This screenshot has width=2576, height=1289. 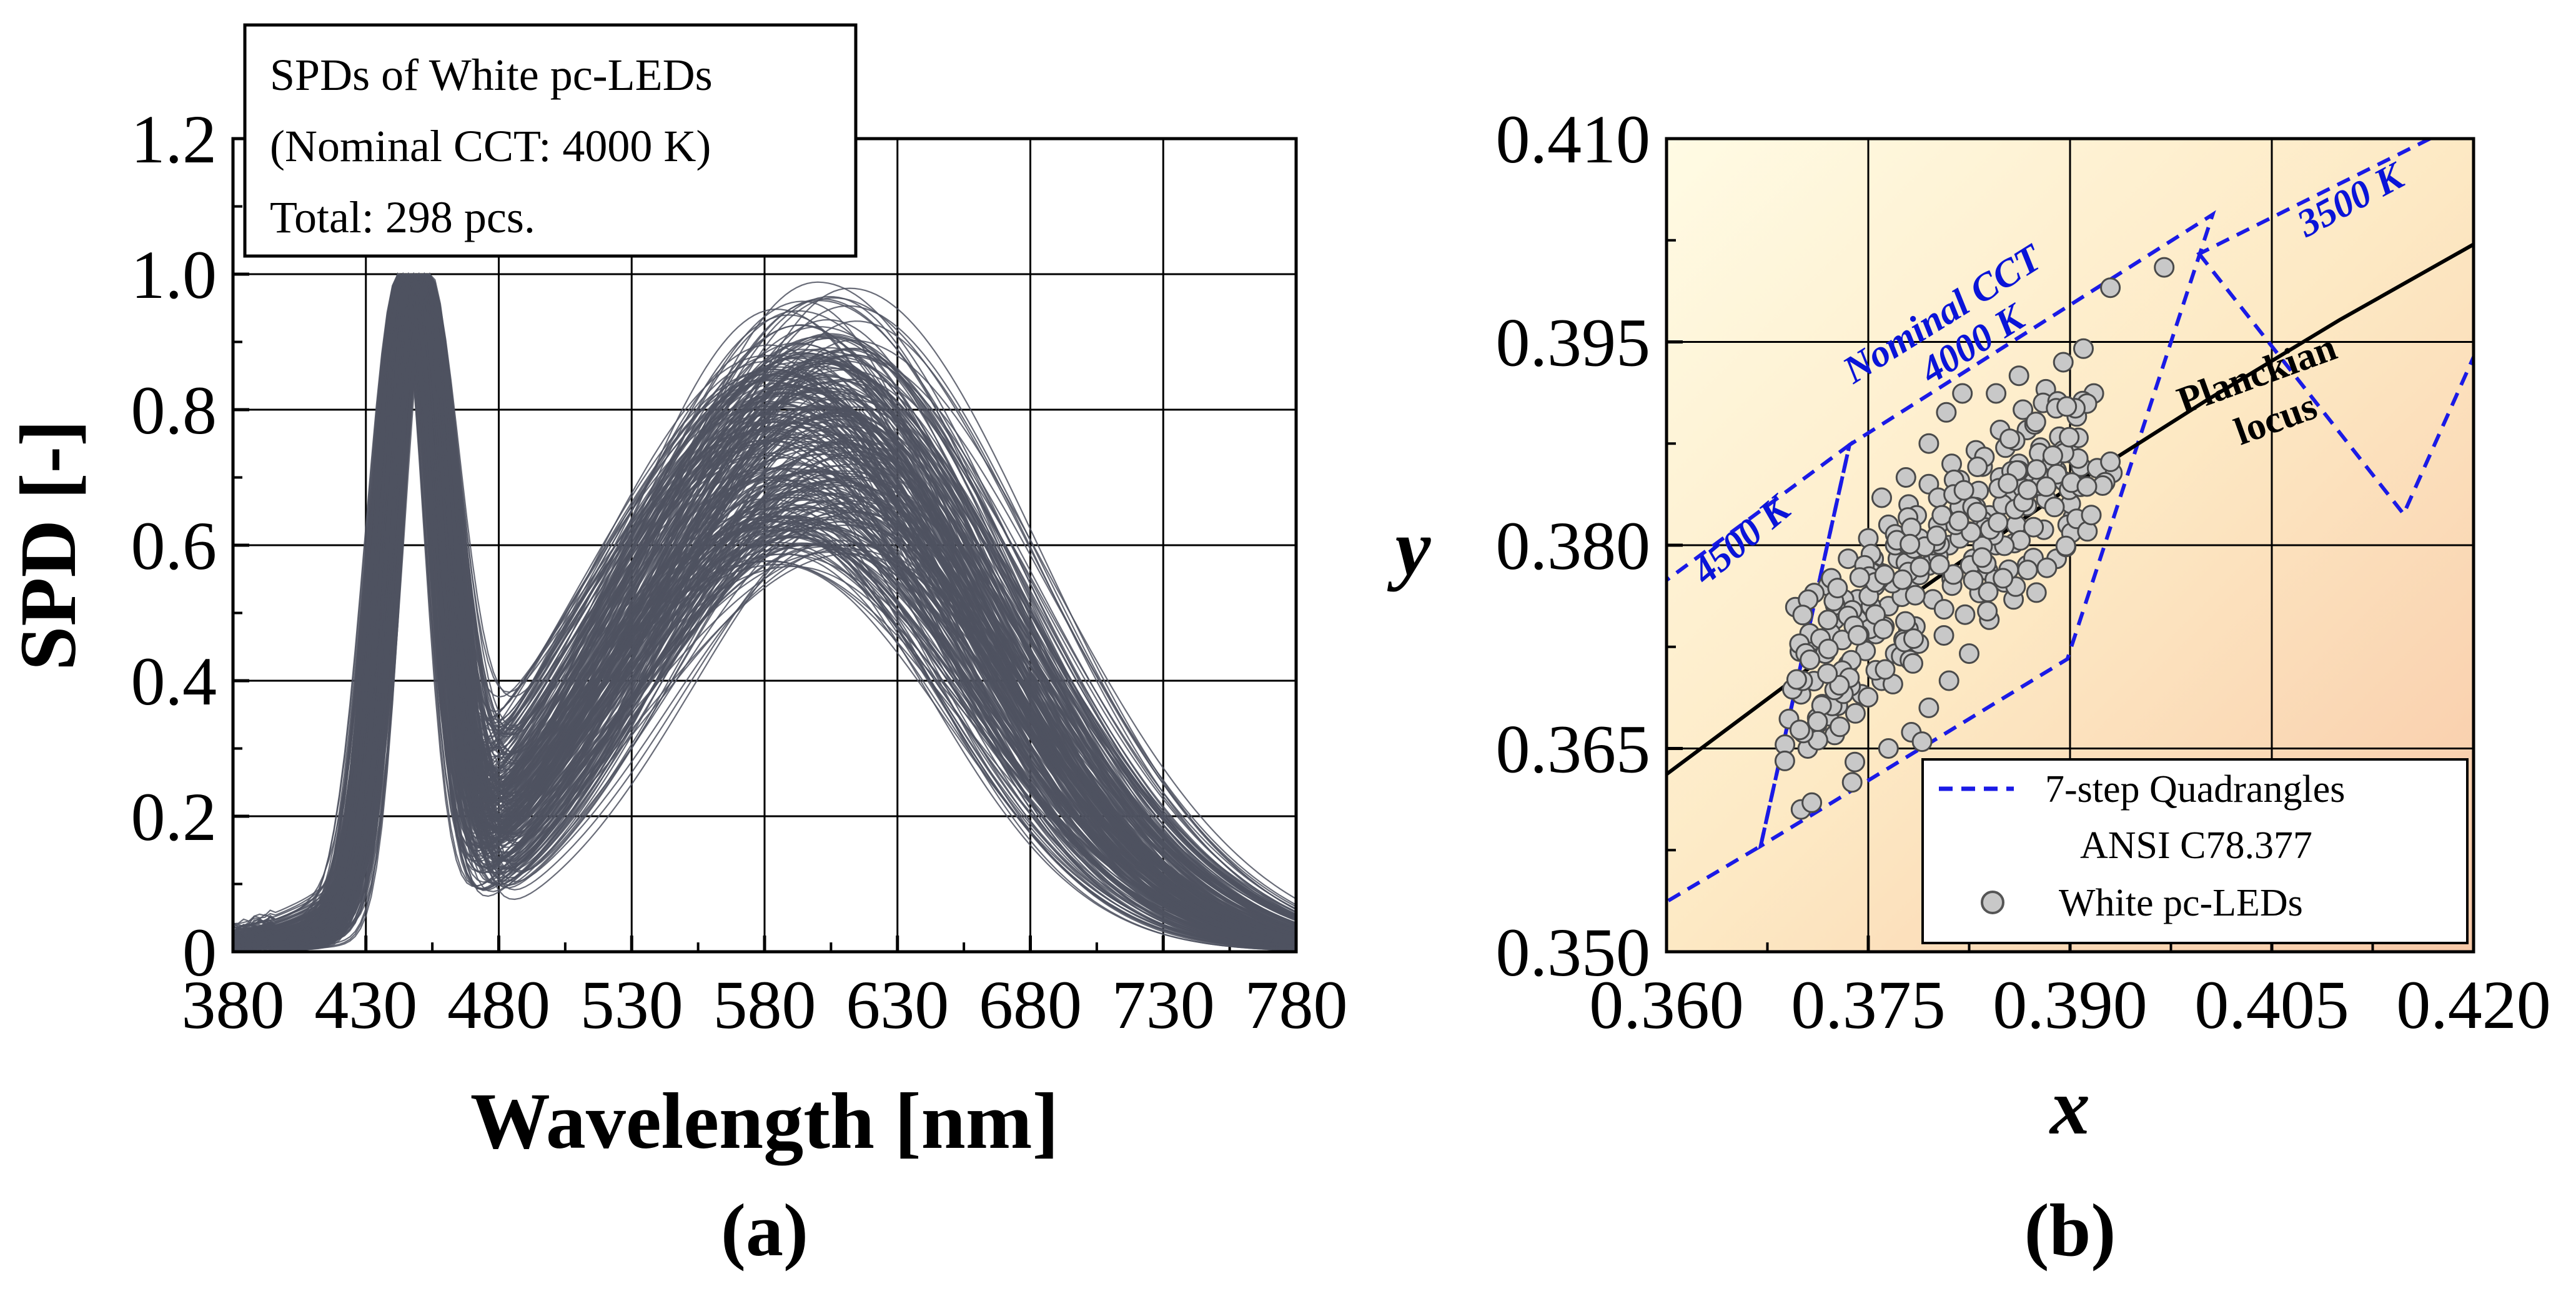 I want to click on spd-x-tick-label: 480, so click(x=498, y=1005).